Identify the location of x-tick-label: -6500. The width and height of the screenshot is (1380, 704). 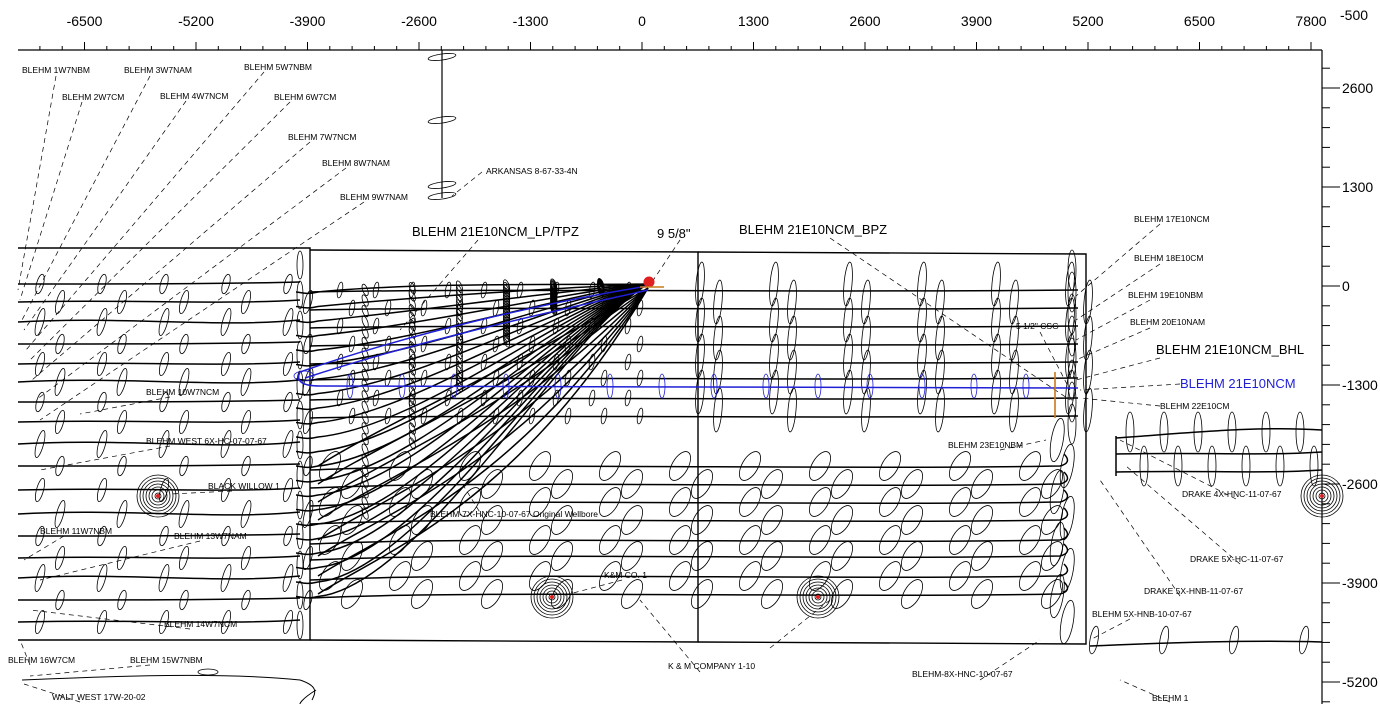
(85, 21).